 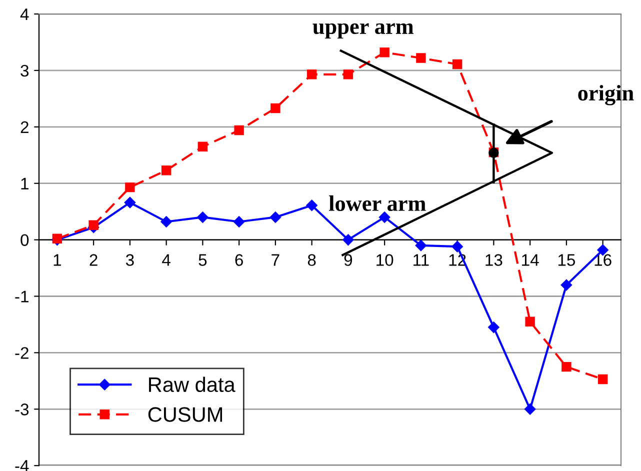 What do you see at coordinates (567, 260) in the screenshot?
I see `x-tick-label: 15` at bounding box center [567, 260].